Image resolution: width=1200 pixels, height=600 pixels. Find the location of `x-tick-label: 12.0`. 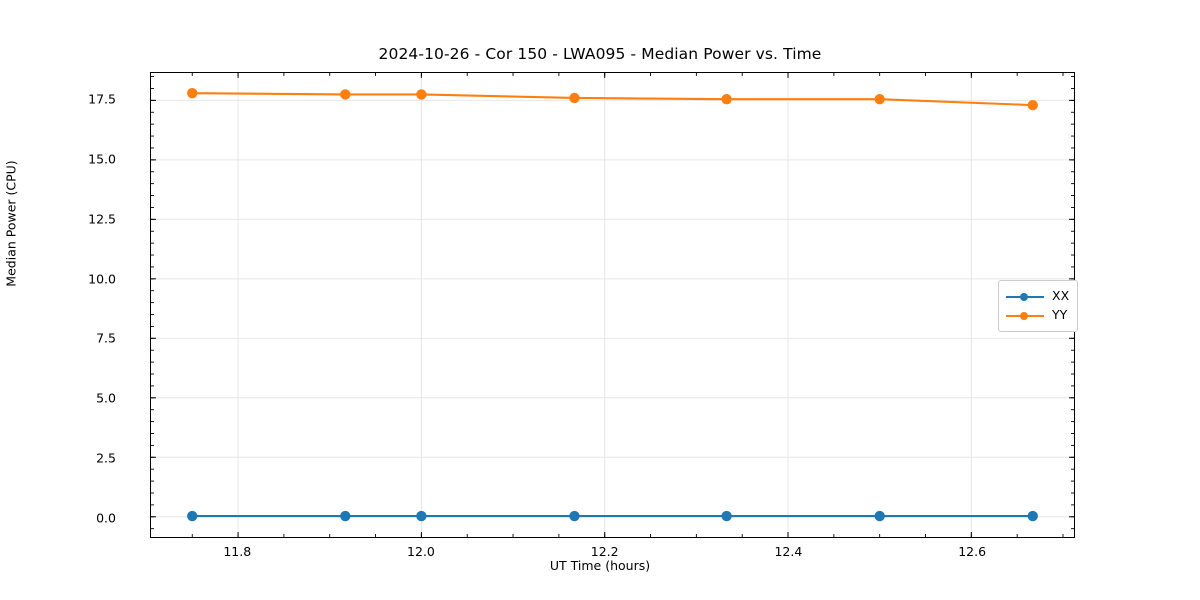

x-tick-label: 12.0 is located at coordinates (421, 551).